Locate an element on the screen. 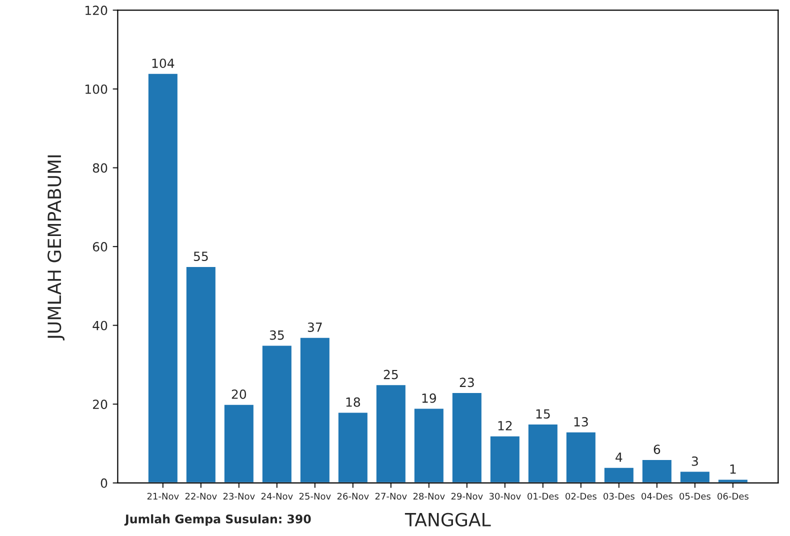 The image size is (790, 536). data-label: 1 is located at coordinates (733, 469).